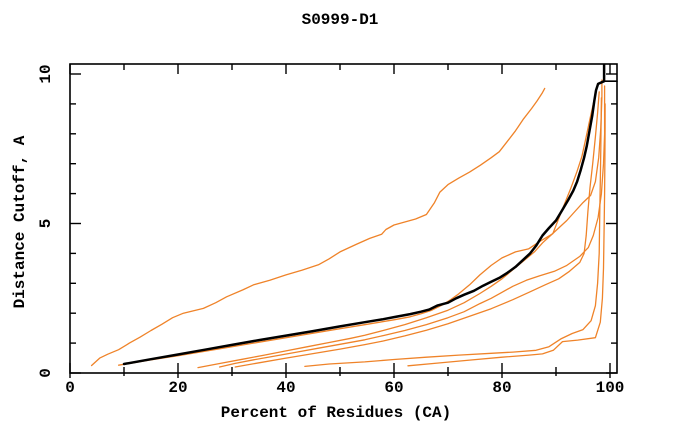 This screenshot has width=680, height=440. Describe the element at coordinates (285, 388) in the screenshot. I see `x-tick-label: 40` at that location.